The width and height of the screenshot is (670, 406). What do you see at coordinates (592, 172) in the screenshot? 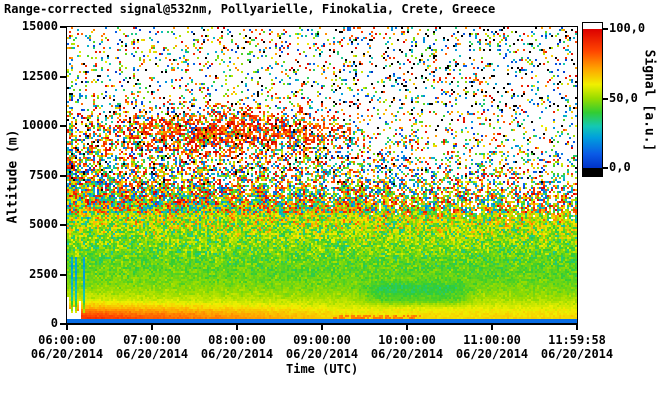
I see `colorbar-under-range-segment` at bounding box center [592, 172].